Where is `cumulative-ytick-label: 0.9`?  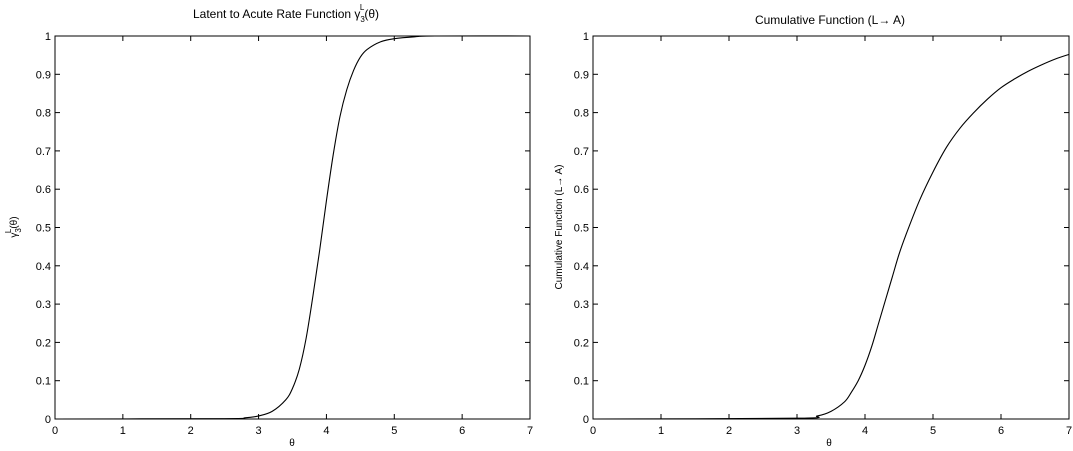 cumulative-ytick-label: 0.9 is located at coordinates (581, 75).